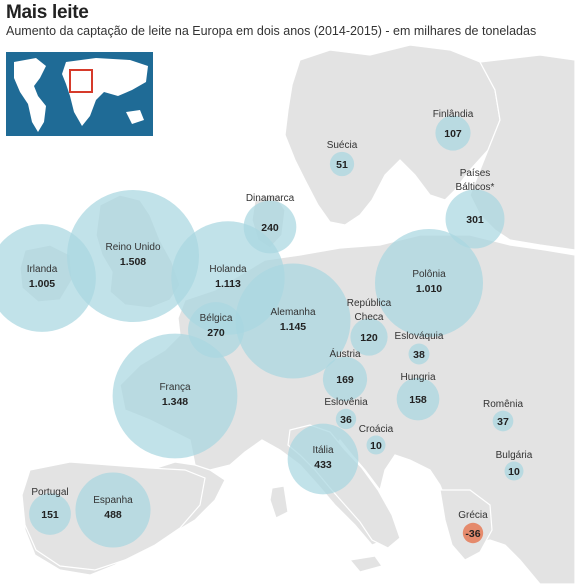 The image size is (575, 584). What do you see at coordinates (216, 318) in the screenshot?
I see `country-label-belgica: Bélgica` at bounding box center [216, 318].